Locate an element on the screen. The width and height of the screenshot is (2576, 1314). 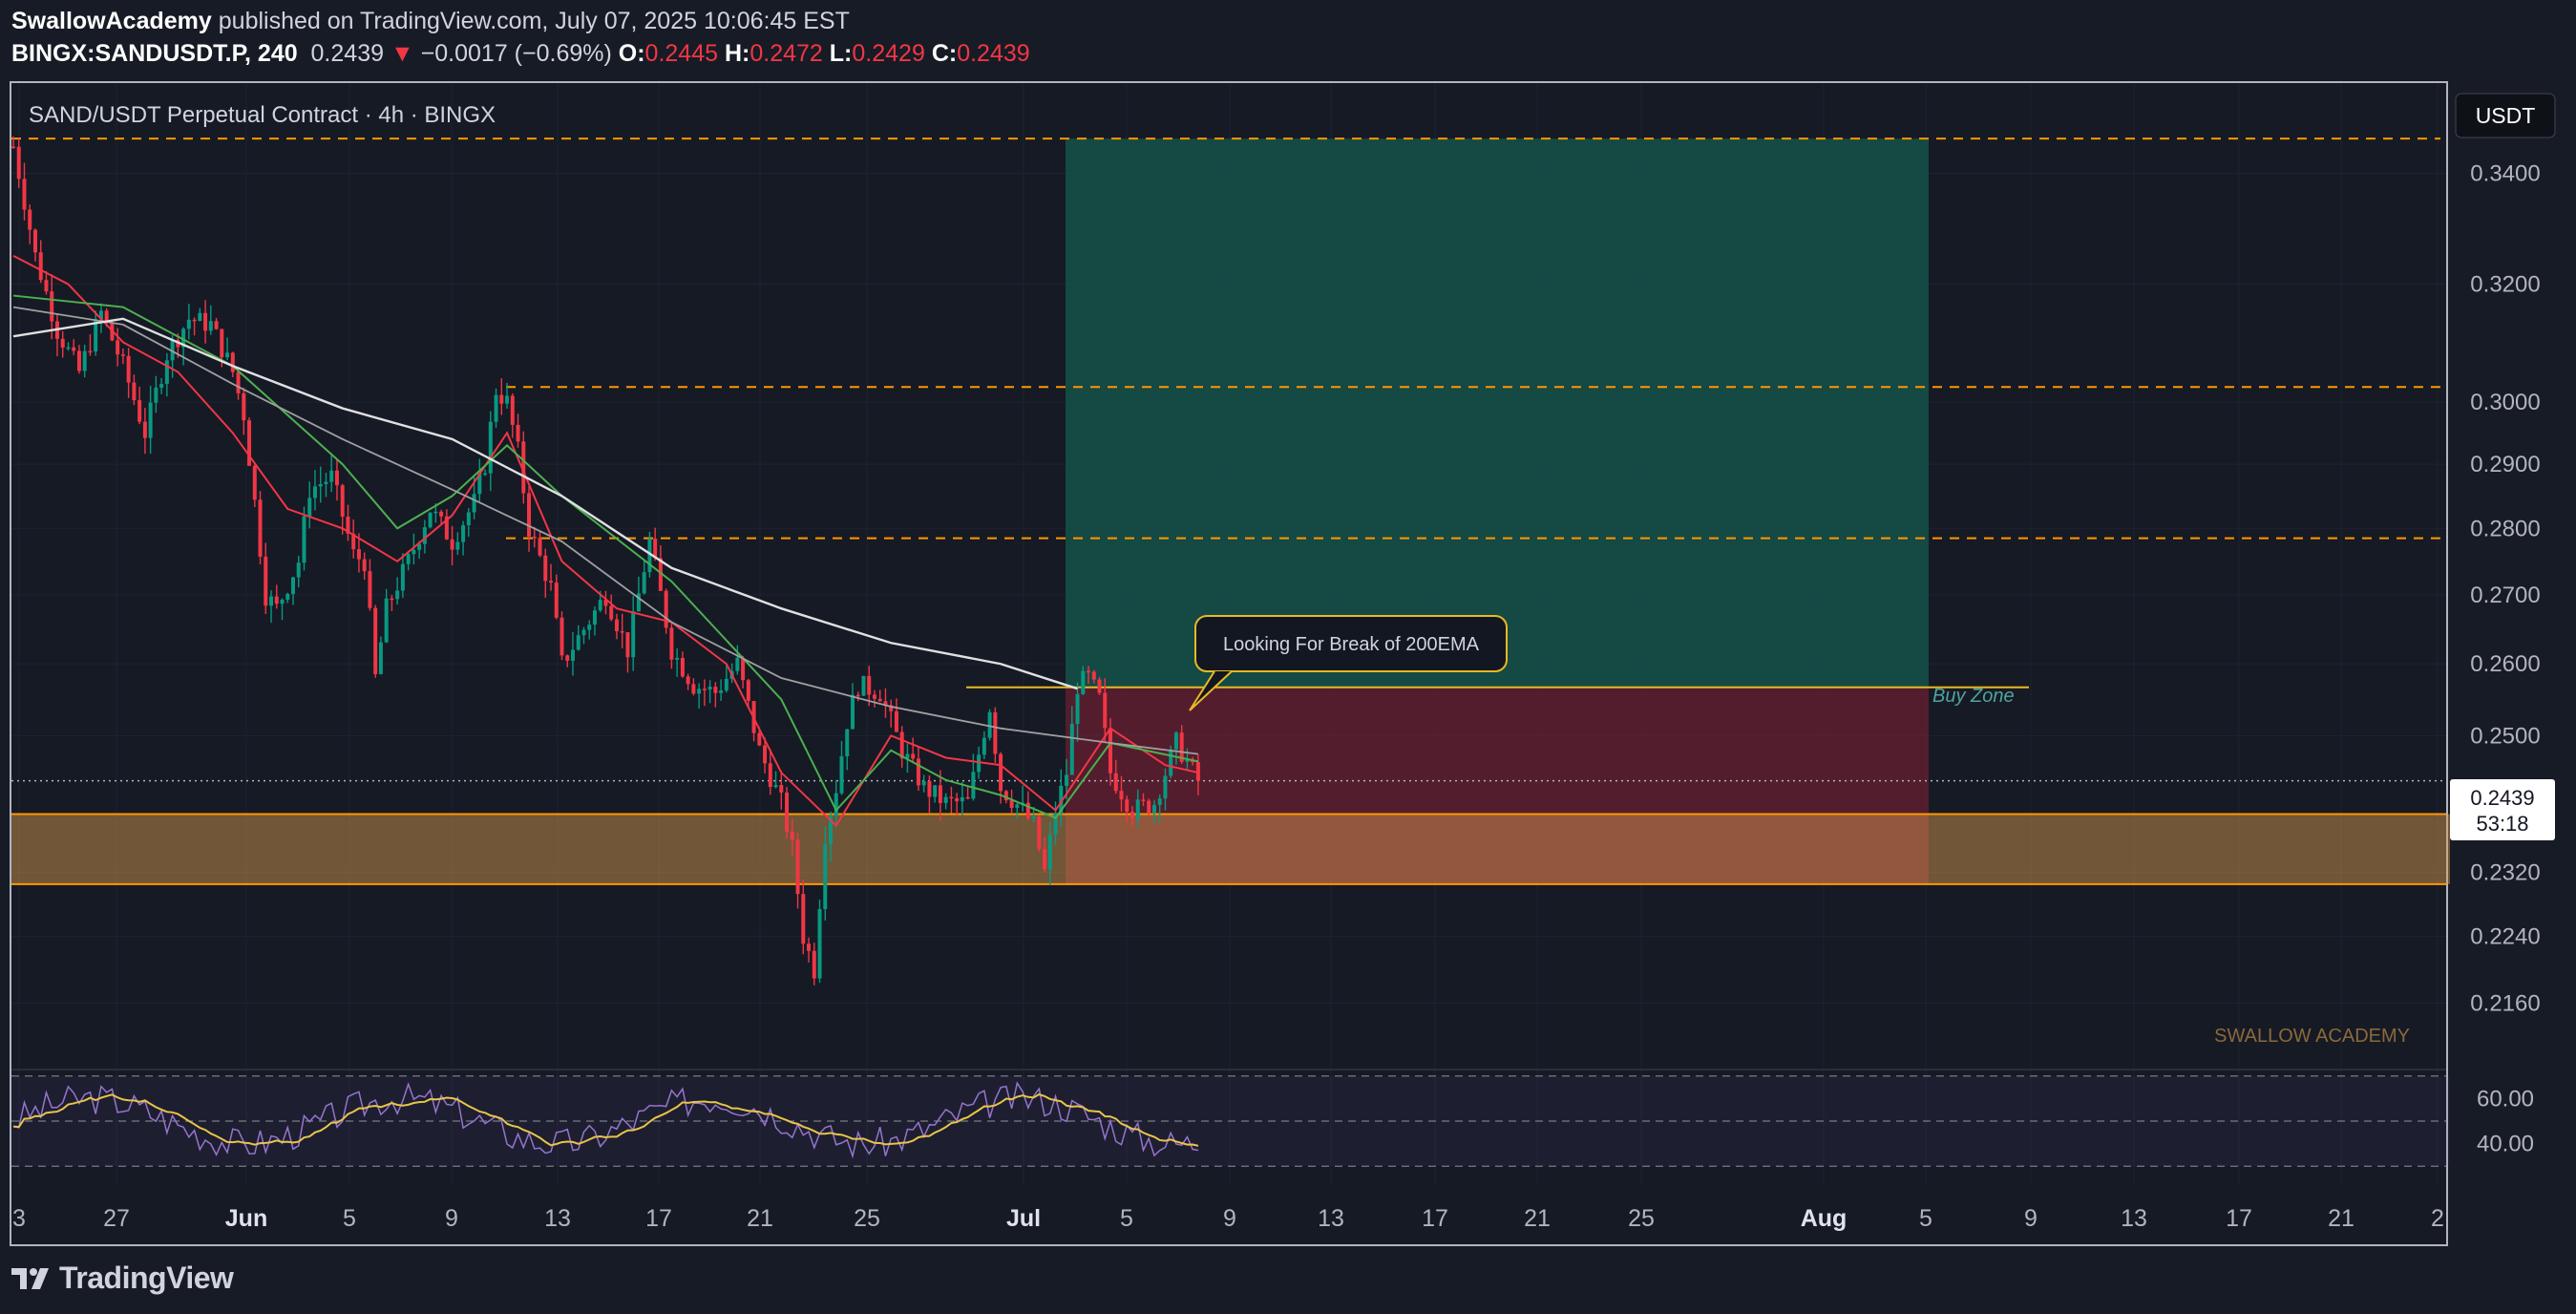
x-tick-13: 17 is located at coordinates (1435, 1218).